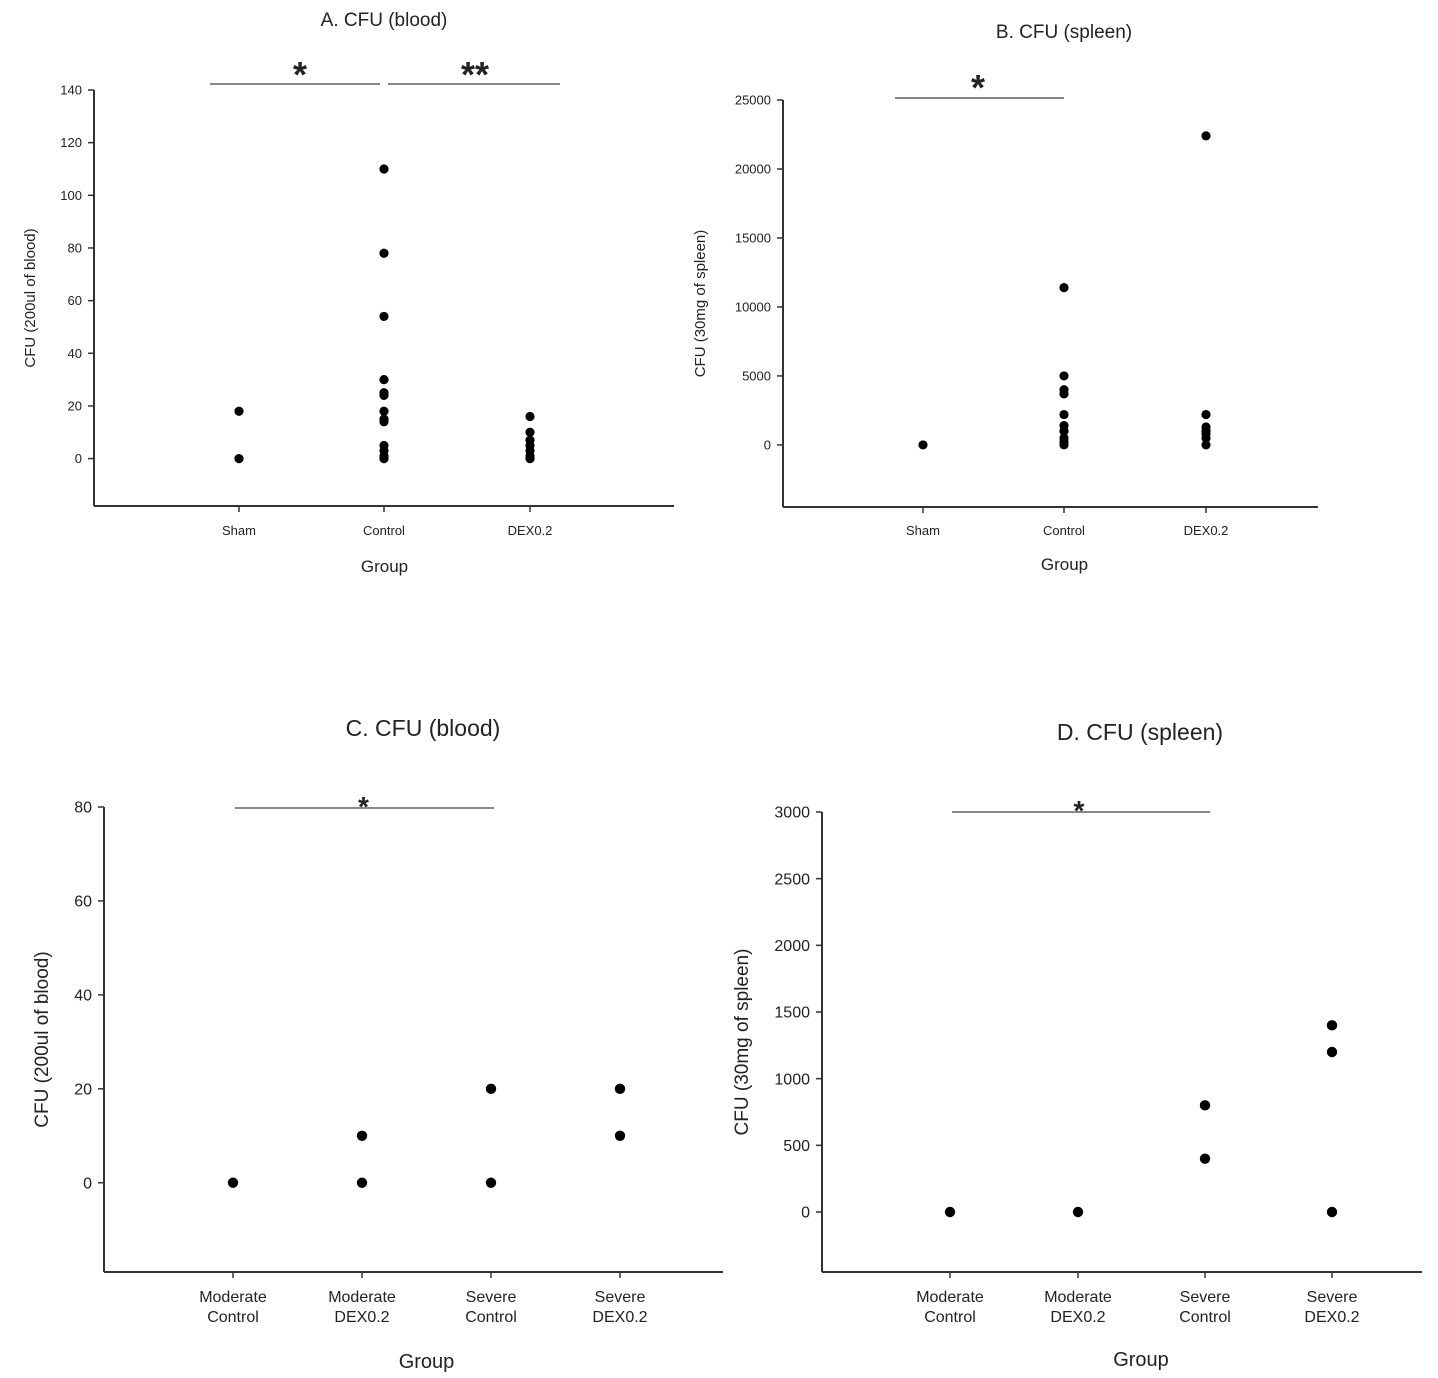 The width and height of the screenshot is (1438, 1378). I want to click on chart-title: C. CFU (blood), so click(423, 728).